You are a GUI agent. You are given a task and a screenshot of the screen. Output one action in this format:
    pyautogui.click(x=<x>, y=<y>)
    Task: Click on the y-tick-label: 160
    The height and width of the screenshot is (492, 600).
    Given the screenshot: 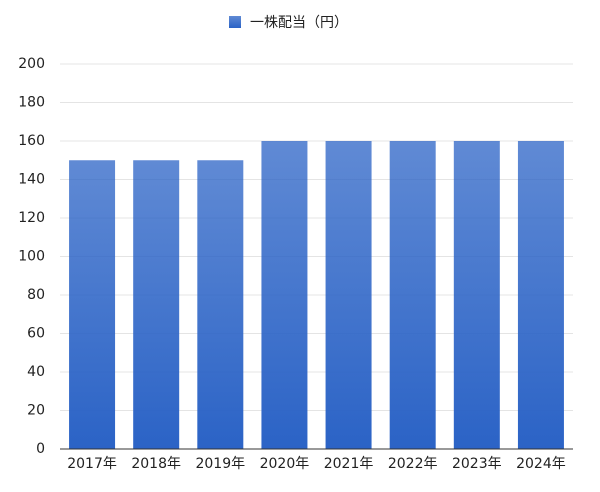 What is the action you would take?
    pyautogui.click(x=31, y=141)
    